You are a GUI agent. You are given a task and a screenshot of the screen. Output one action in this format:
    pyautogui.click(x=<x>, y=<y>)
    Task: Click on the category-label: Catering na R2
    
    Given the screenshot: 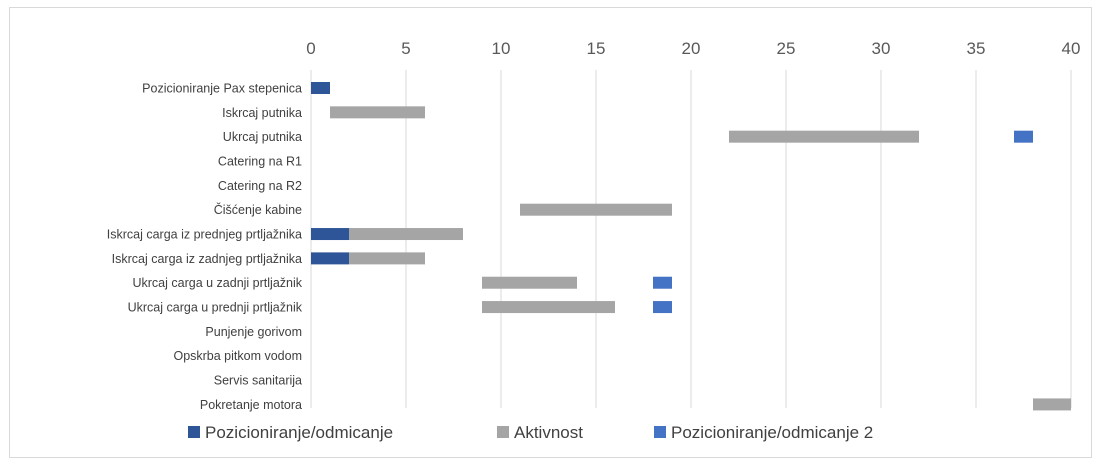 What is the action you would take?
    pyautogui.click(x=260, y=186)
    